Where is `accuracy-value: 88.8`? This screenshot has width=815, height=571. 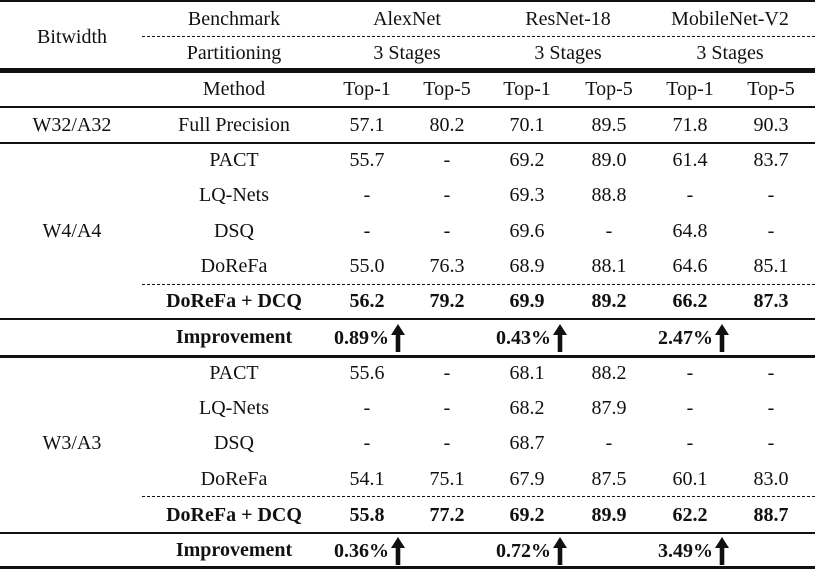 accuracy-value: 88.8 is located at coordinates (609, 195).